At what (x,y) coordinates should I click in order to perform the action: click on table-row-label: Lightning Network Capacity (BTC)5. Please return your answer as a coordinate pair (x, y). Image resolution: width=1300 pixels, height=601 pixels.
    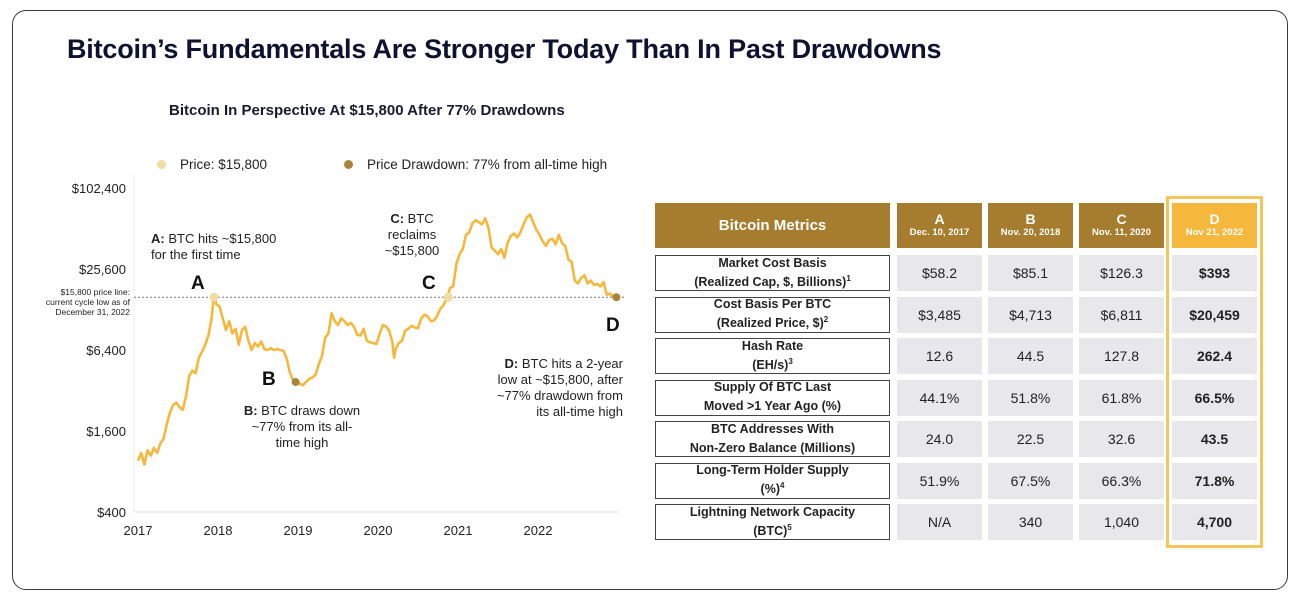
    Looking at the image, I should click on (772, 522).